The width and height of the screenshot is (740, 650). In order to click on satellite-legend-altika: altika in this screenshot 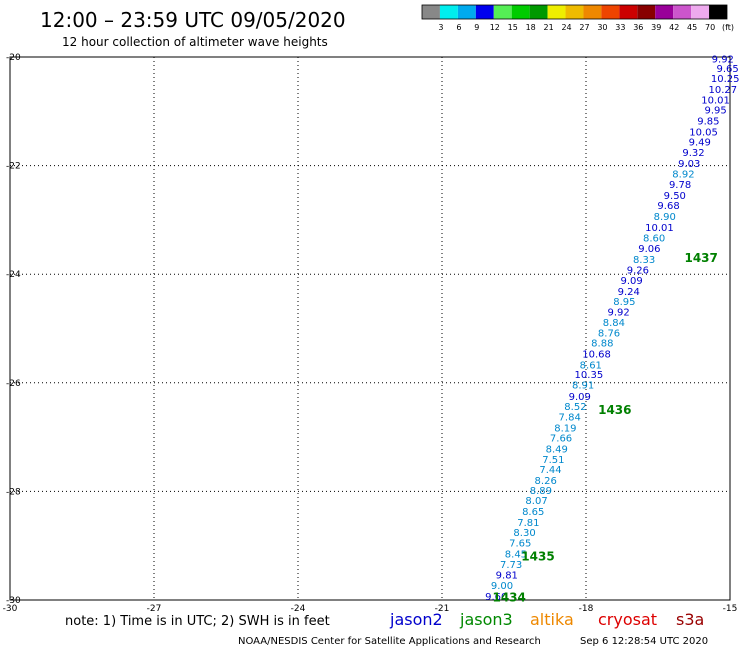, I will do `click(552, 619)`.